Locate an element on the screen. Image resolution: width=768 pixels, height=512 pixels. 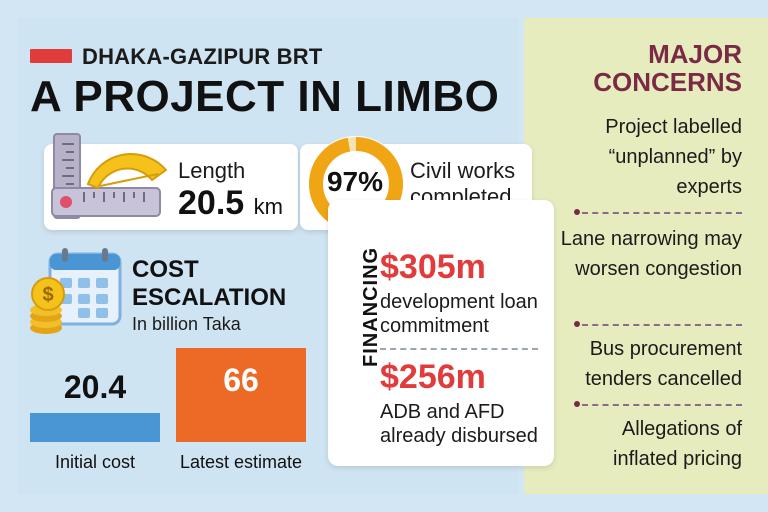
length-value: 20.5 km is located at coordinates (230, 203).